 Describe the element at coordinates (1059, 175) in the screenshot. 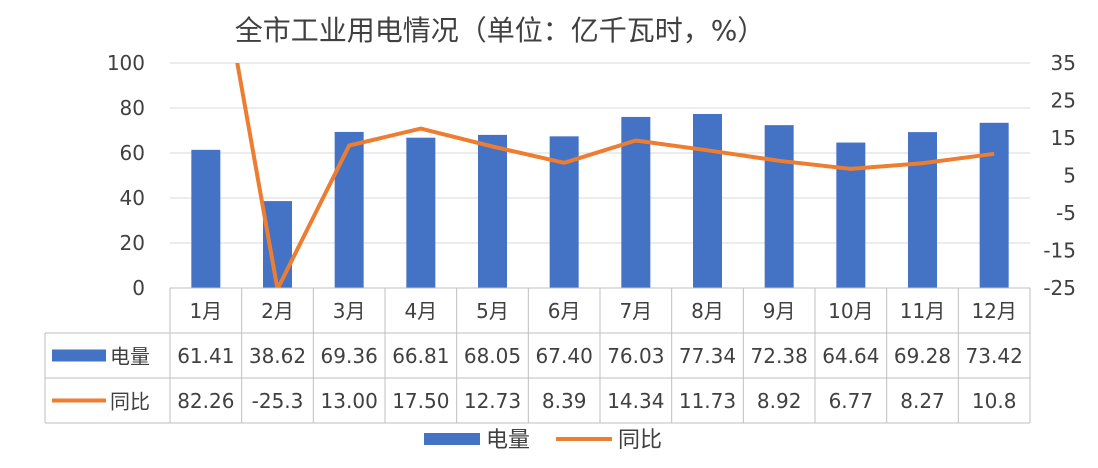

I see `right-axis-ticks: -25 -15 -5 5 15 25 35` at that location.